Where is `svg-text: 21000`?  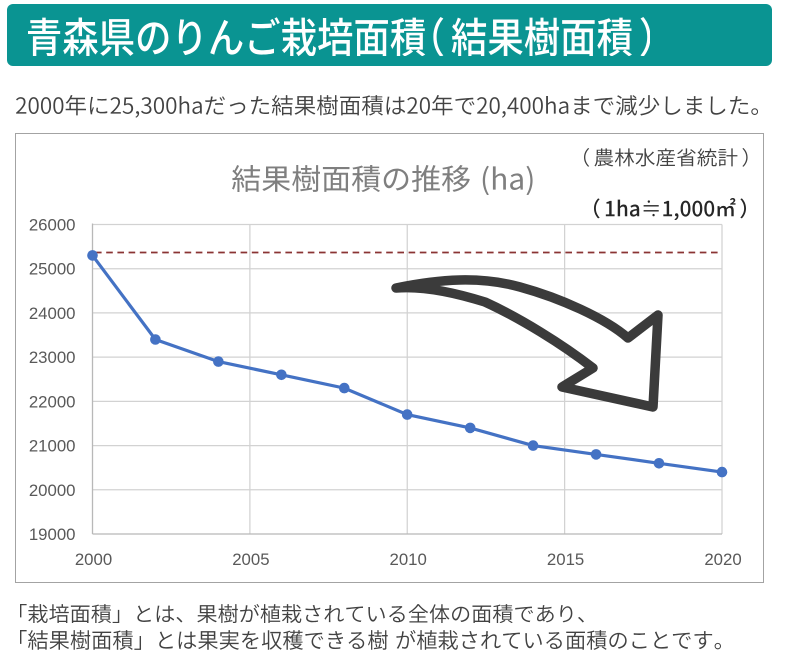
svg-text: 21000 is located at coordinates (52, 446).